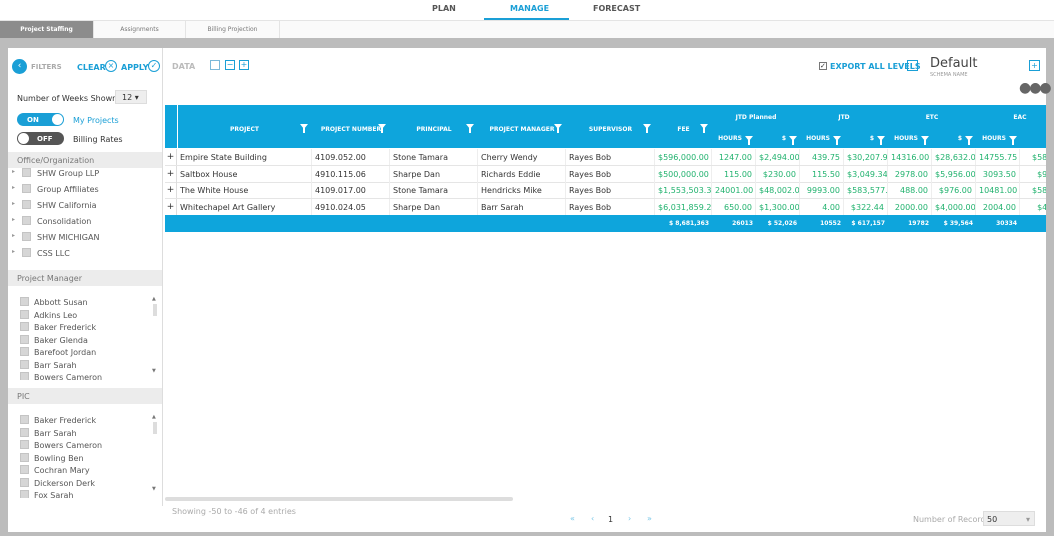  I want to click on collapse-icon: −, so click(230, 65).